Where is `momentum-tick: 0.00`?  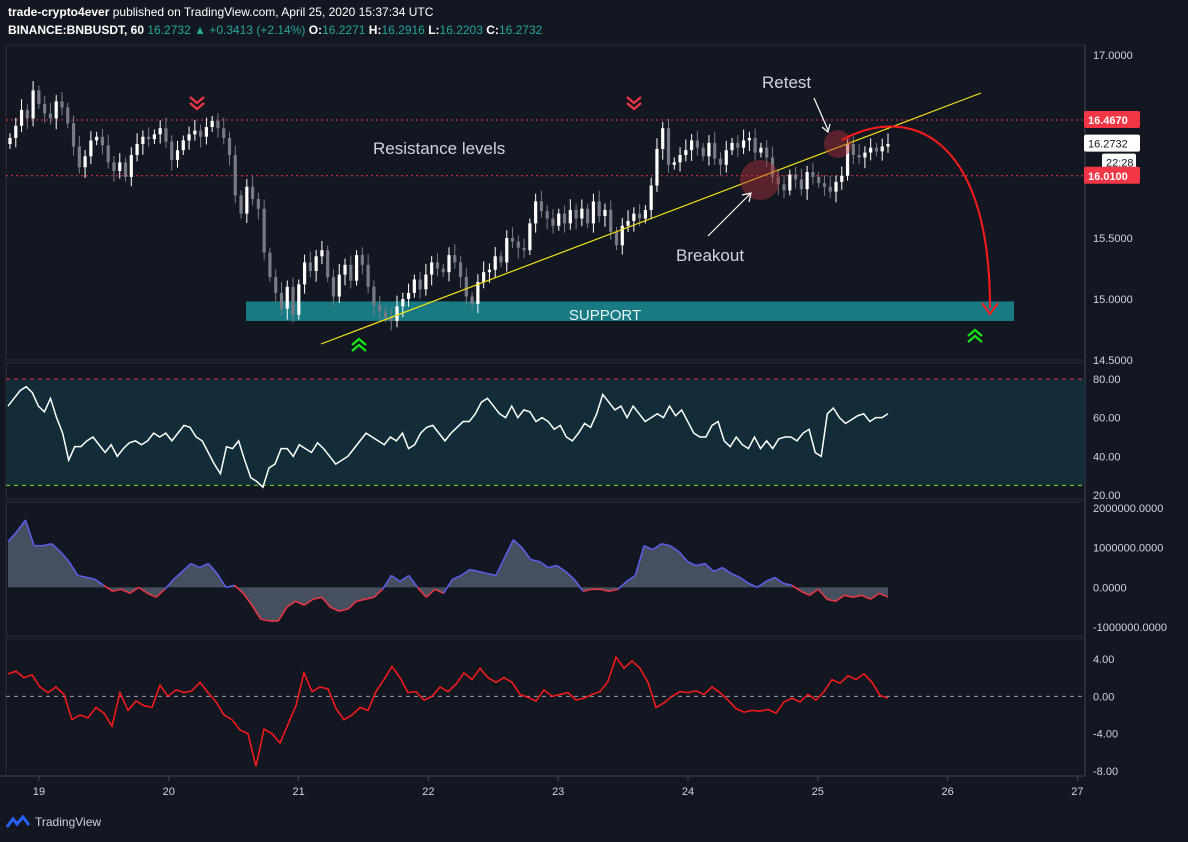 momentum-tick: 0.00 is located at coordinates (1103, 697).